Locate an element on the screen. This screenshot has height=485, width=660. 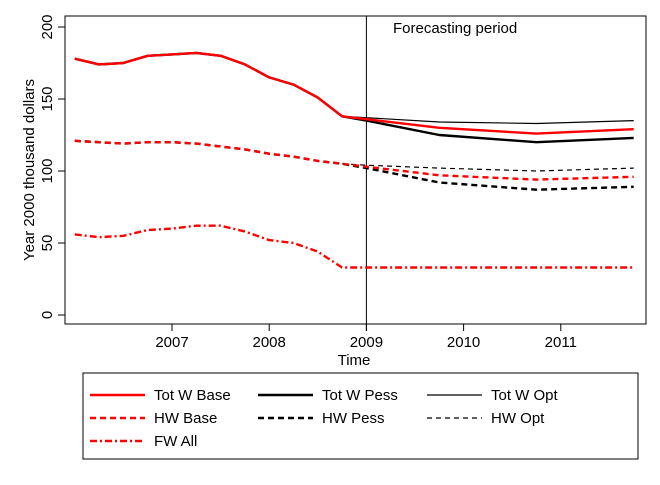
legend-label: Tot W Opt is located at coordinates (525, 395).